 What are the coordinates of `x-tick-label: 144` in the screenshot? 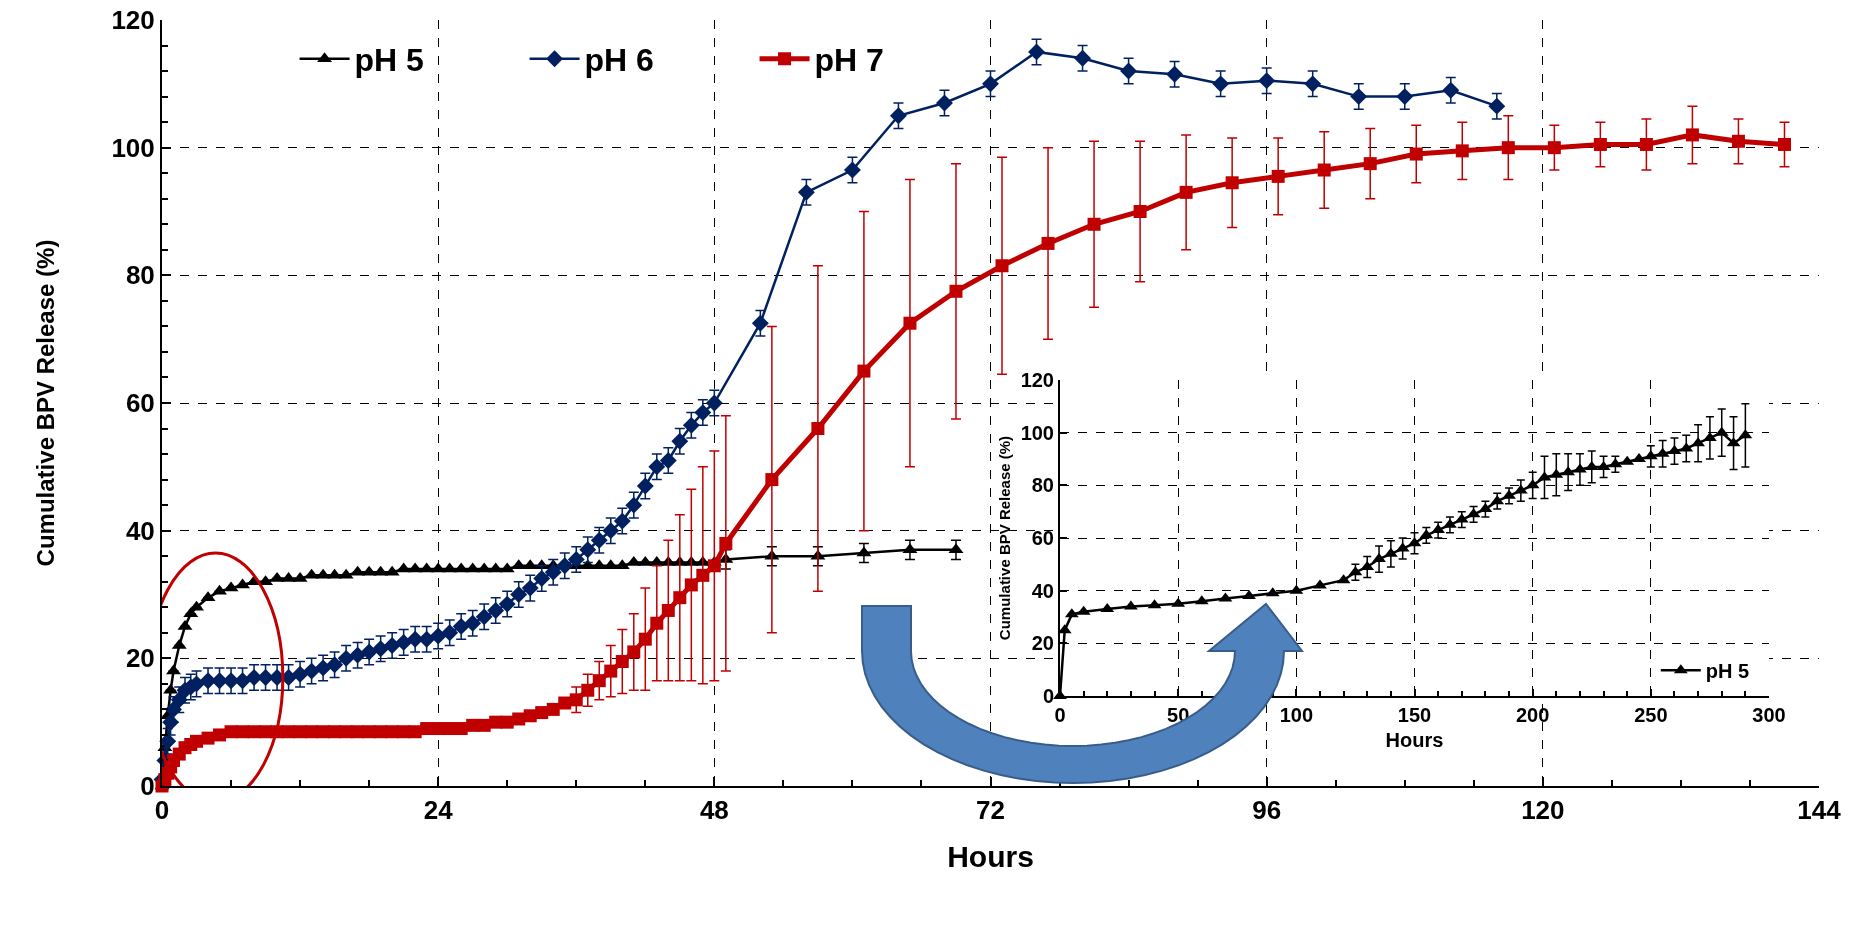 It's located at (1819, 810).